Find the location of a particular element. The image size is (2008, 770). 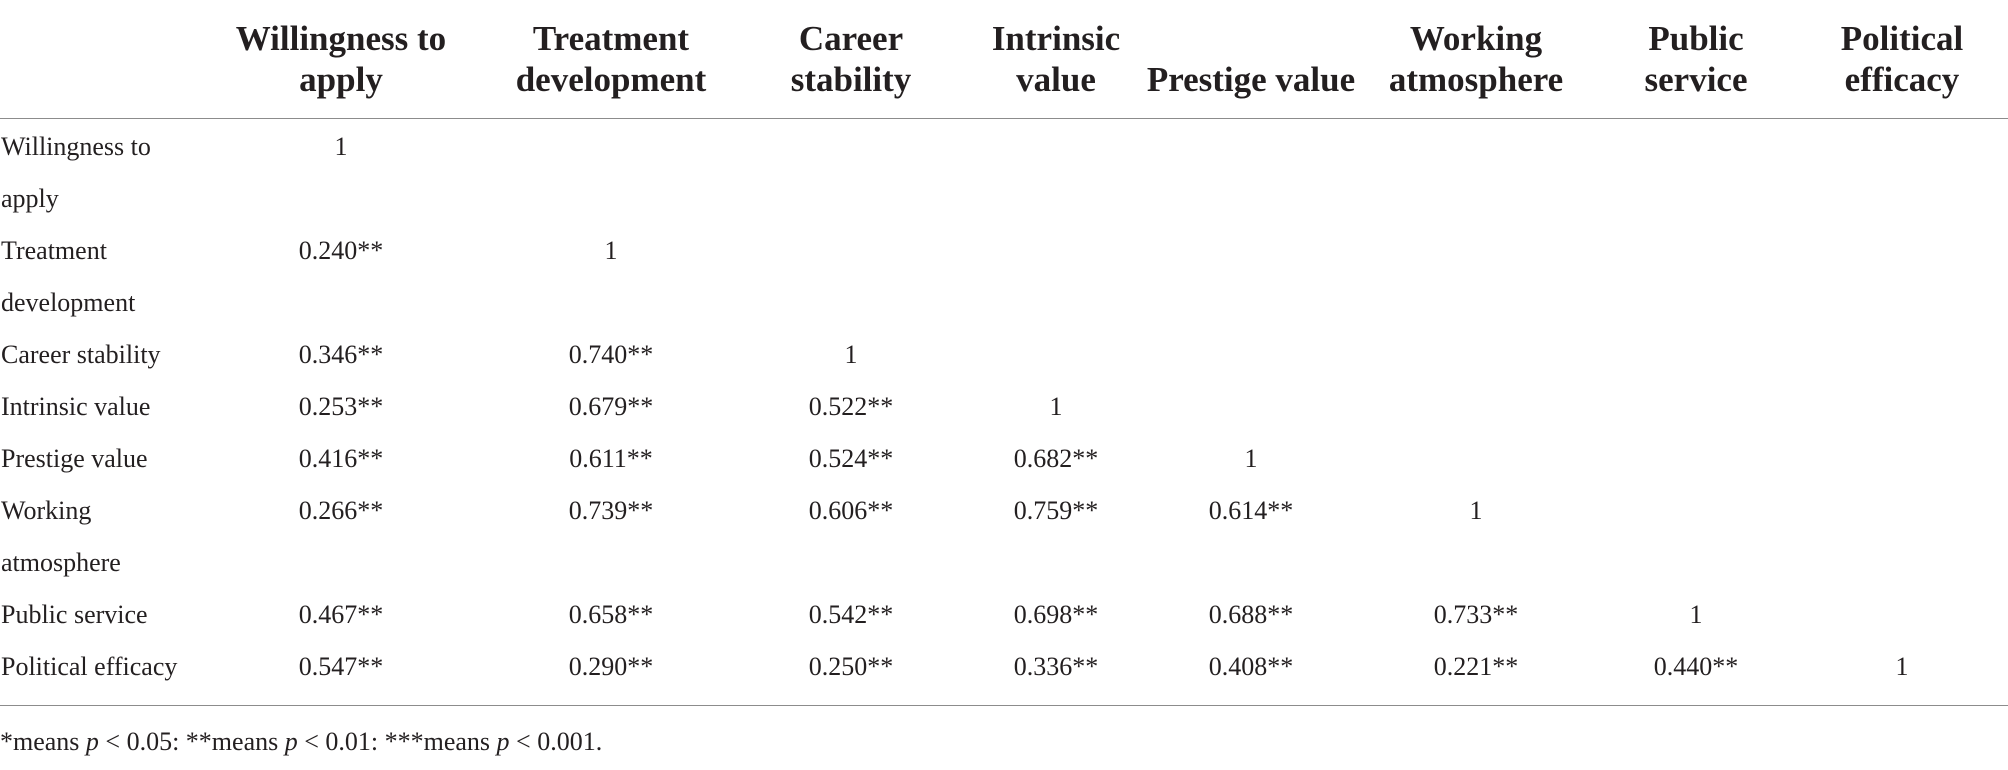

table-cell: 0.240** is located at coordinates (341, 250).